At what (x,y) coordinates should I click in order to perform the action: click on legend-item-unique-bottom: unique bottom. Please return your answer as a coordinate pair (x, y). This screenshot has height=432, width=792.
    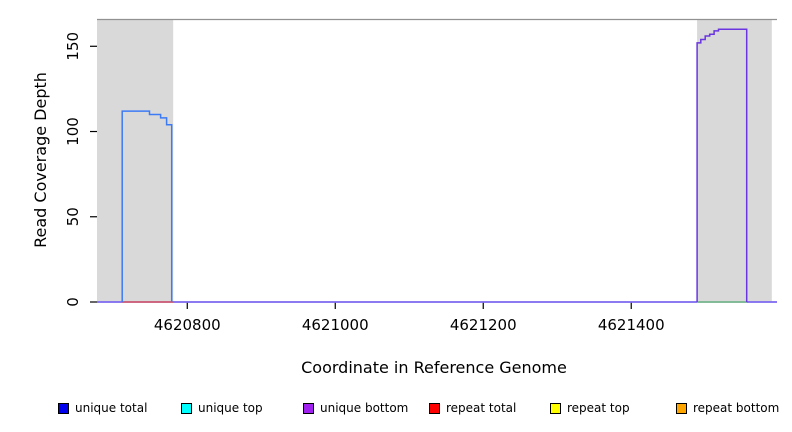
    Looking at the image, I should click on (355, 408).